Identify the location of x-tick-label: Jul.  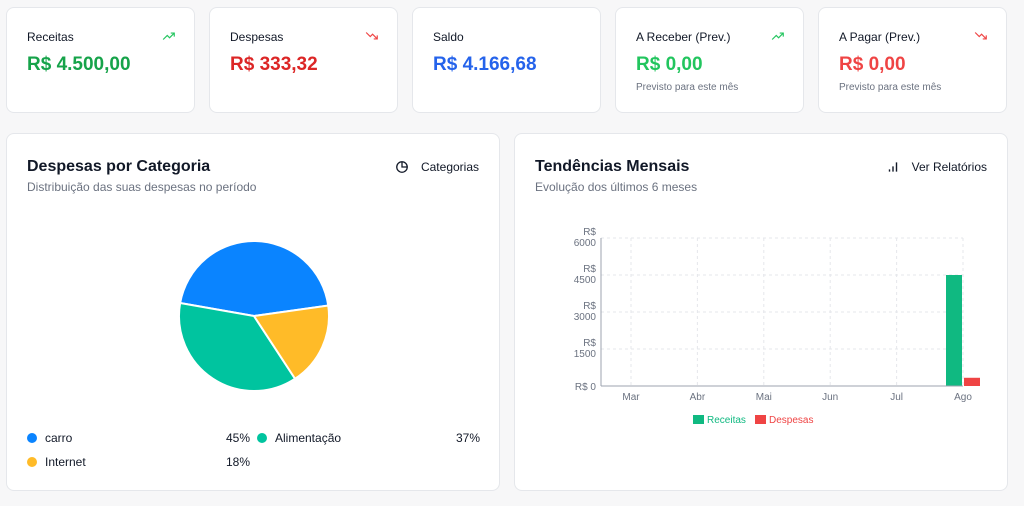
(896, 397).